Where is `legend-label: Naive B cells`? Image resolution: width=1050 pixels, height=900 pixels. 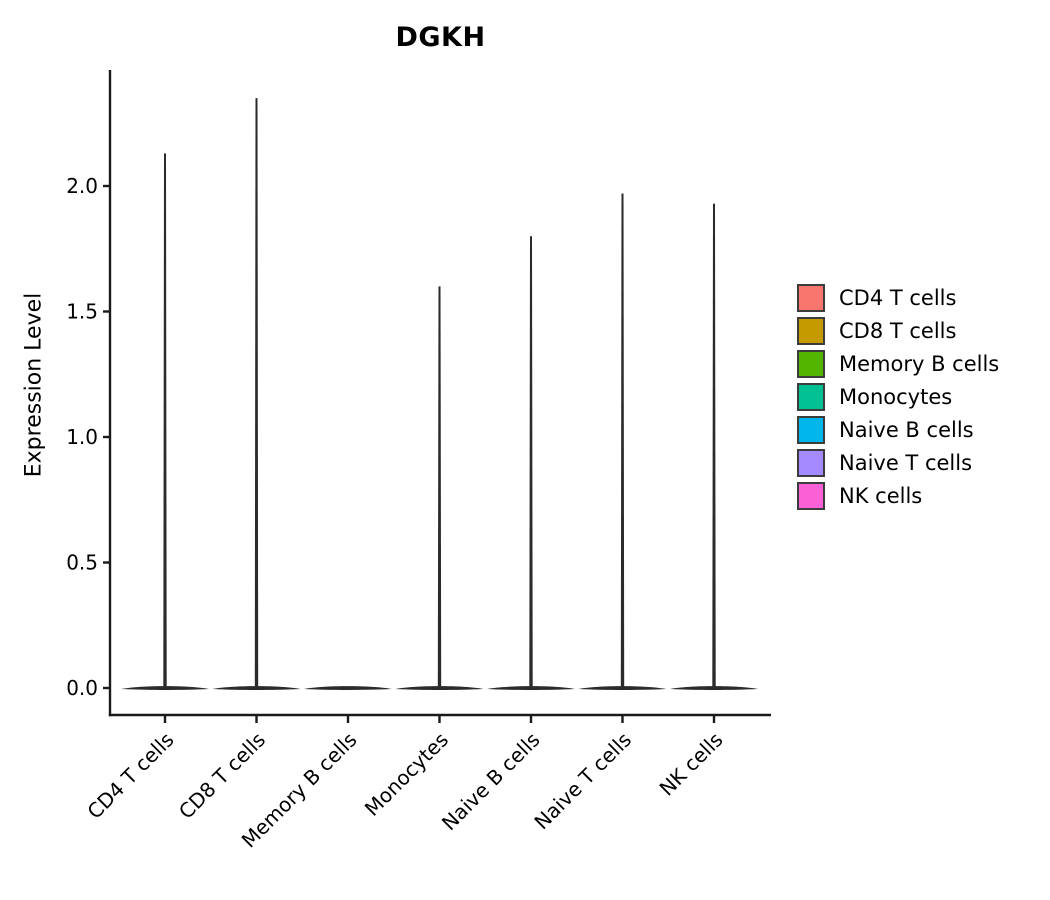 legend-label: Naive B cells is located at coordinates (906, 430).